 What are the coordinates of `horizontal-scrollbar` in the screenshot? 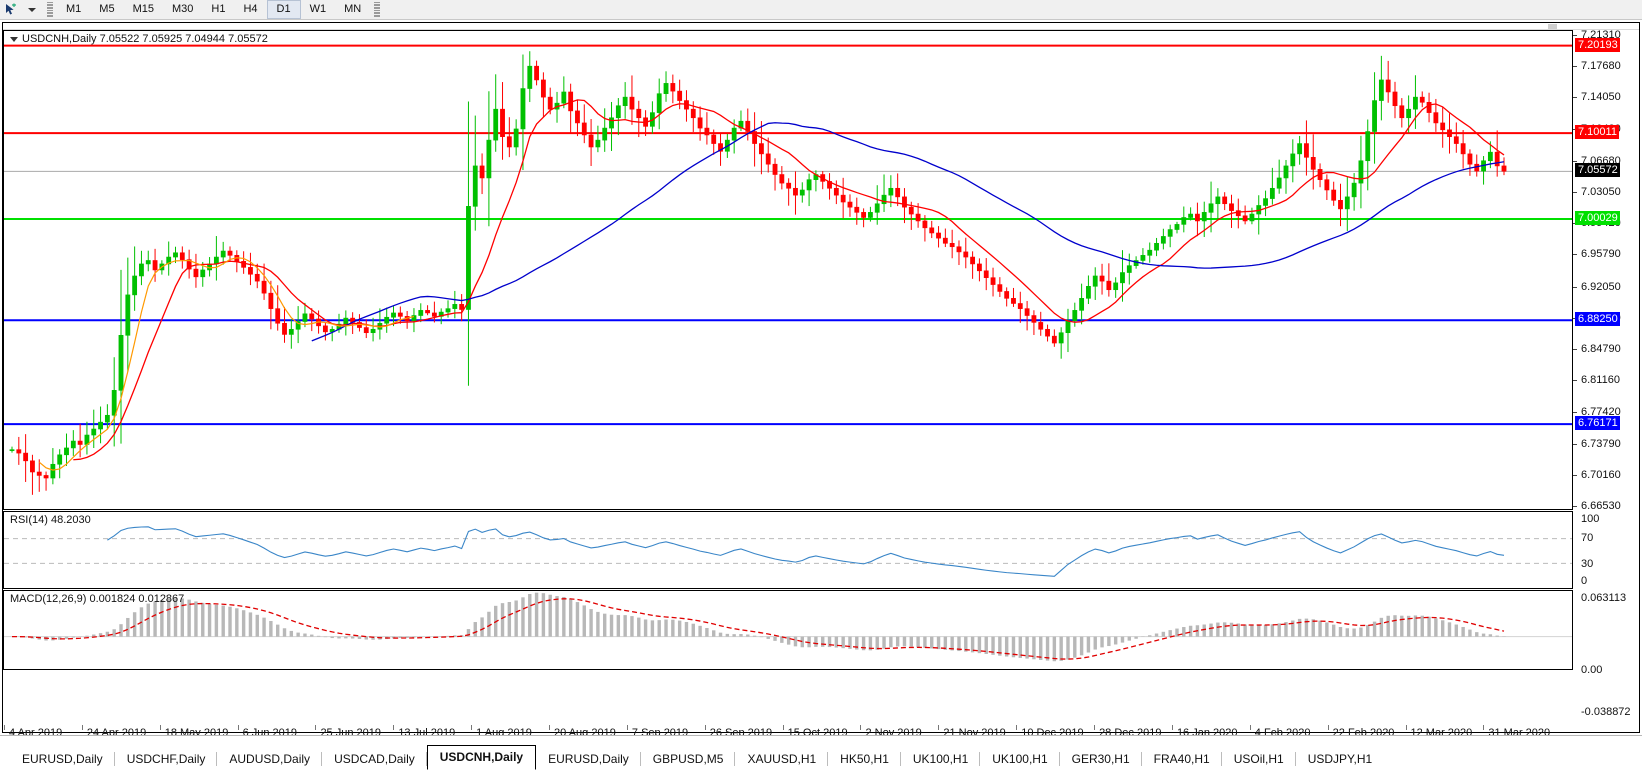 It's located at (821, 26).